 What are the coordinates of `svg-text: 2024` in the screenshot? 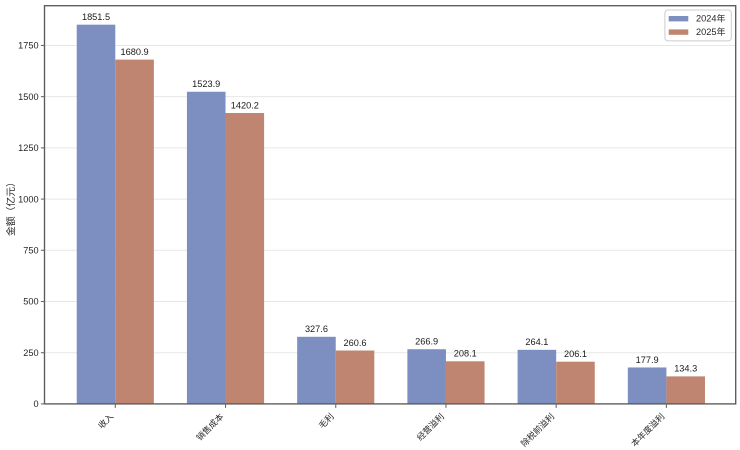 It's located at (706, 19).